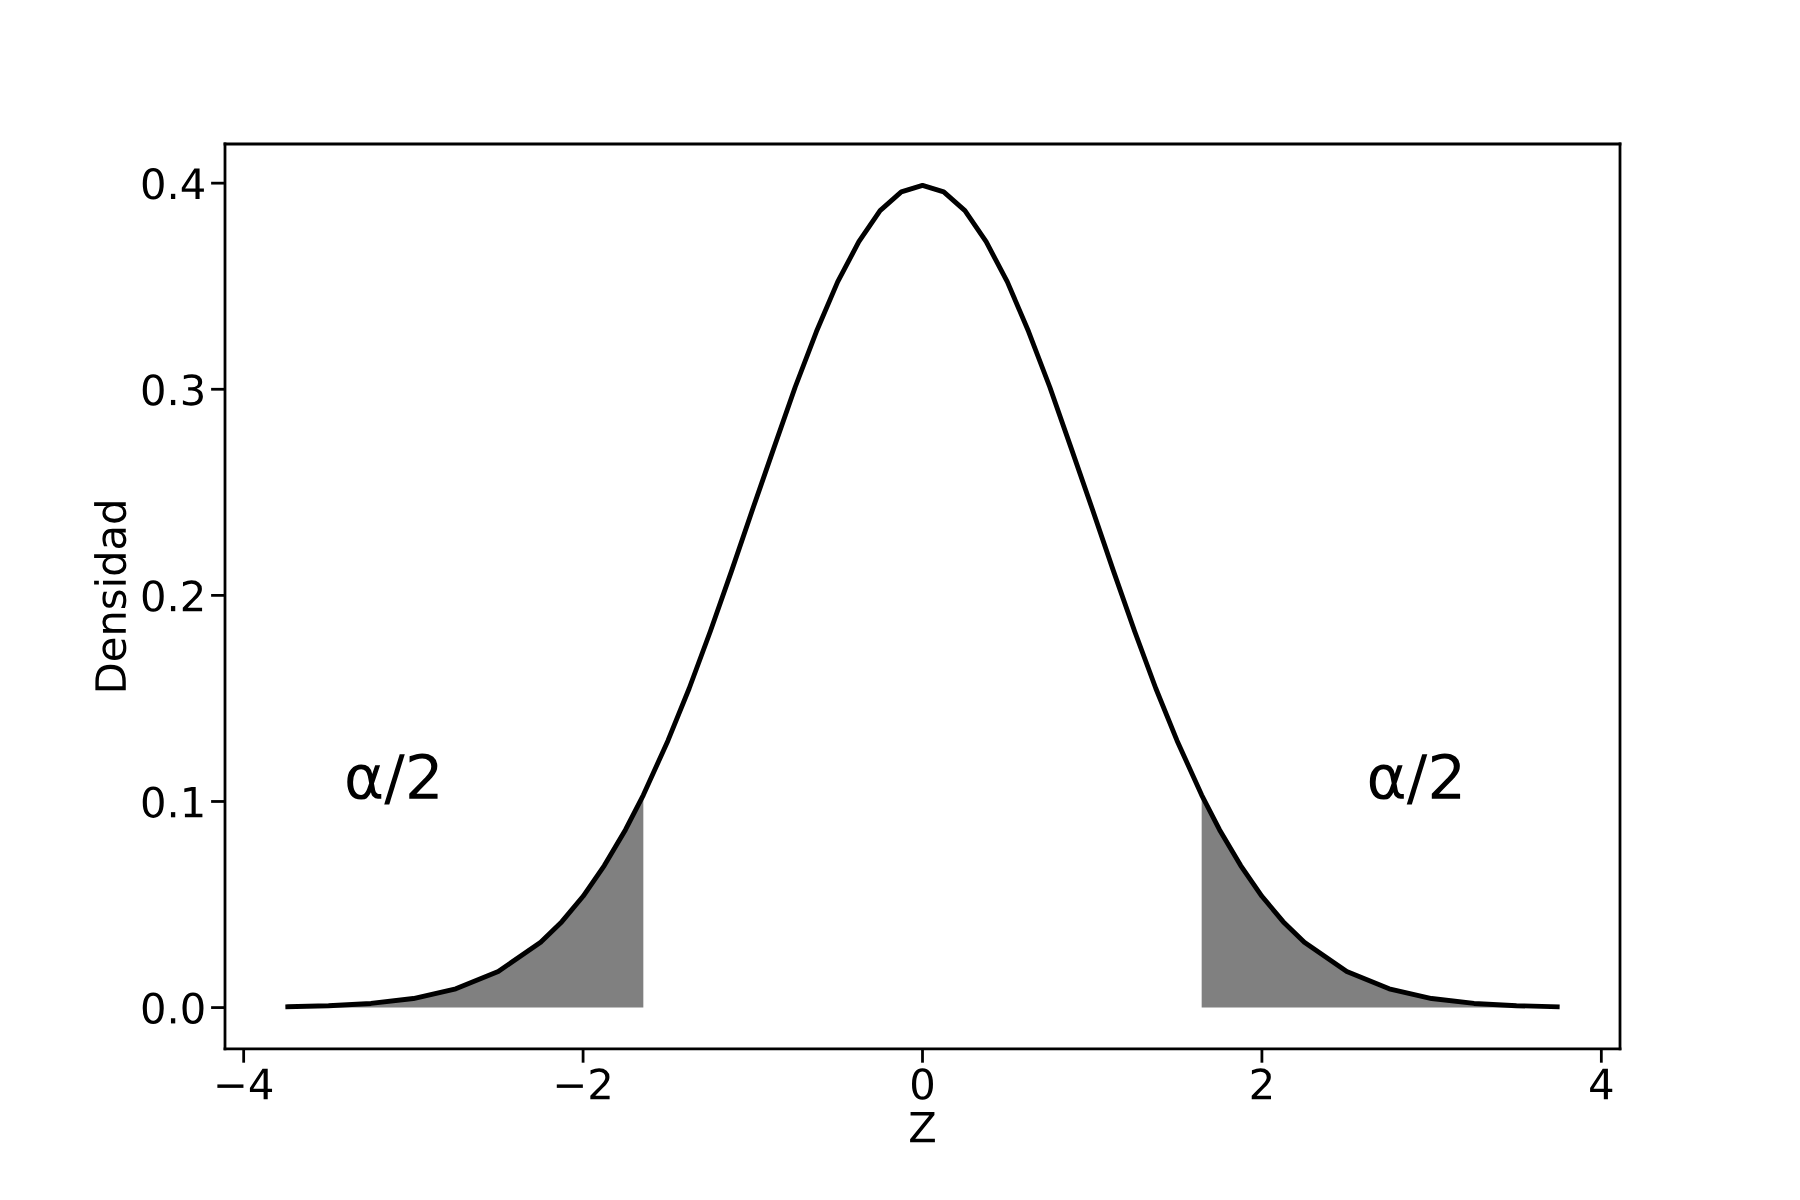 The image size is (1800, 1200). Describe the element at coordinates (1261, 1084) in the screenshot. I see `x-tick-label: 2` at that location.